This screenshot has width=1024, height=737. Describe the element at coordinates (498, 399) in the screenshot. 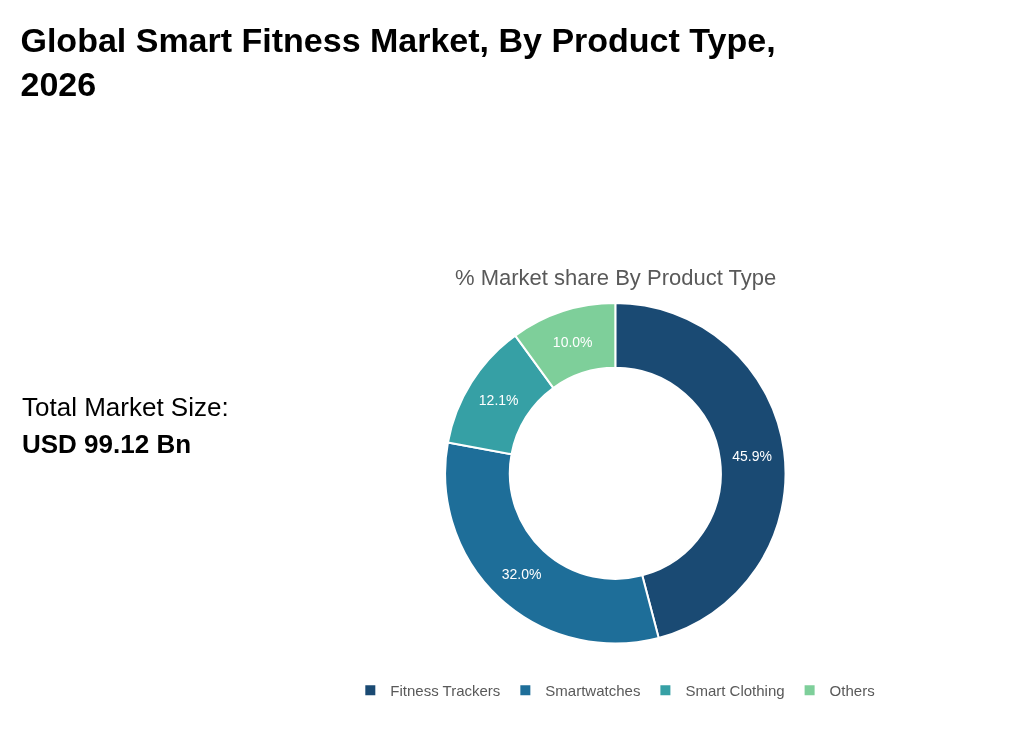

I see `data-label: 12.1%` at that location.